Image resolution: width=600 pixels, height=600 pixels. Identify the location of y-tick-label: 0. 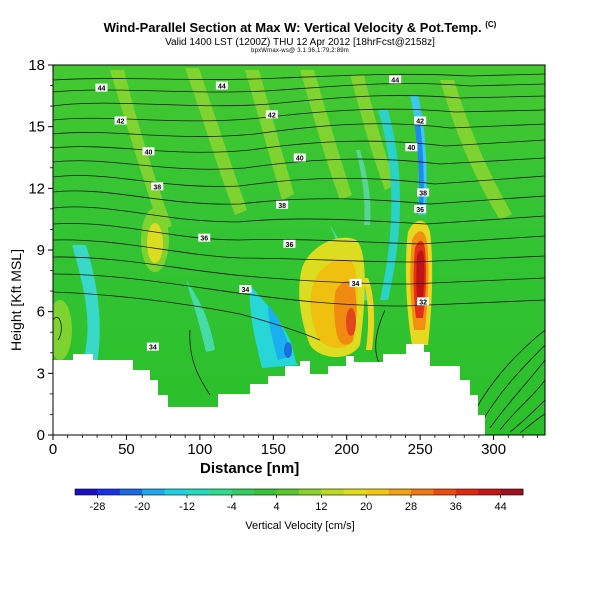
(41, 435).